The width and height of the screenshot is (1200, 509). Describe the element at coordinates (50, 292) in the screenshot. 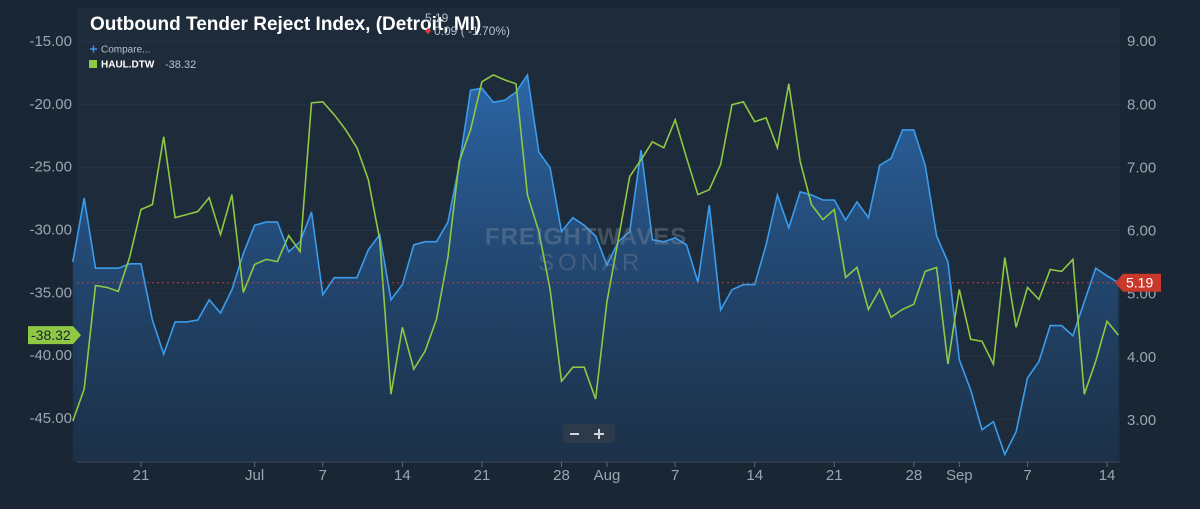

I see `y-tick-label: -35.00` at that location.